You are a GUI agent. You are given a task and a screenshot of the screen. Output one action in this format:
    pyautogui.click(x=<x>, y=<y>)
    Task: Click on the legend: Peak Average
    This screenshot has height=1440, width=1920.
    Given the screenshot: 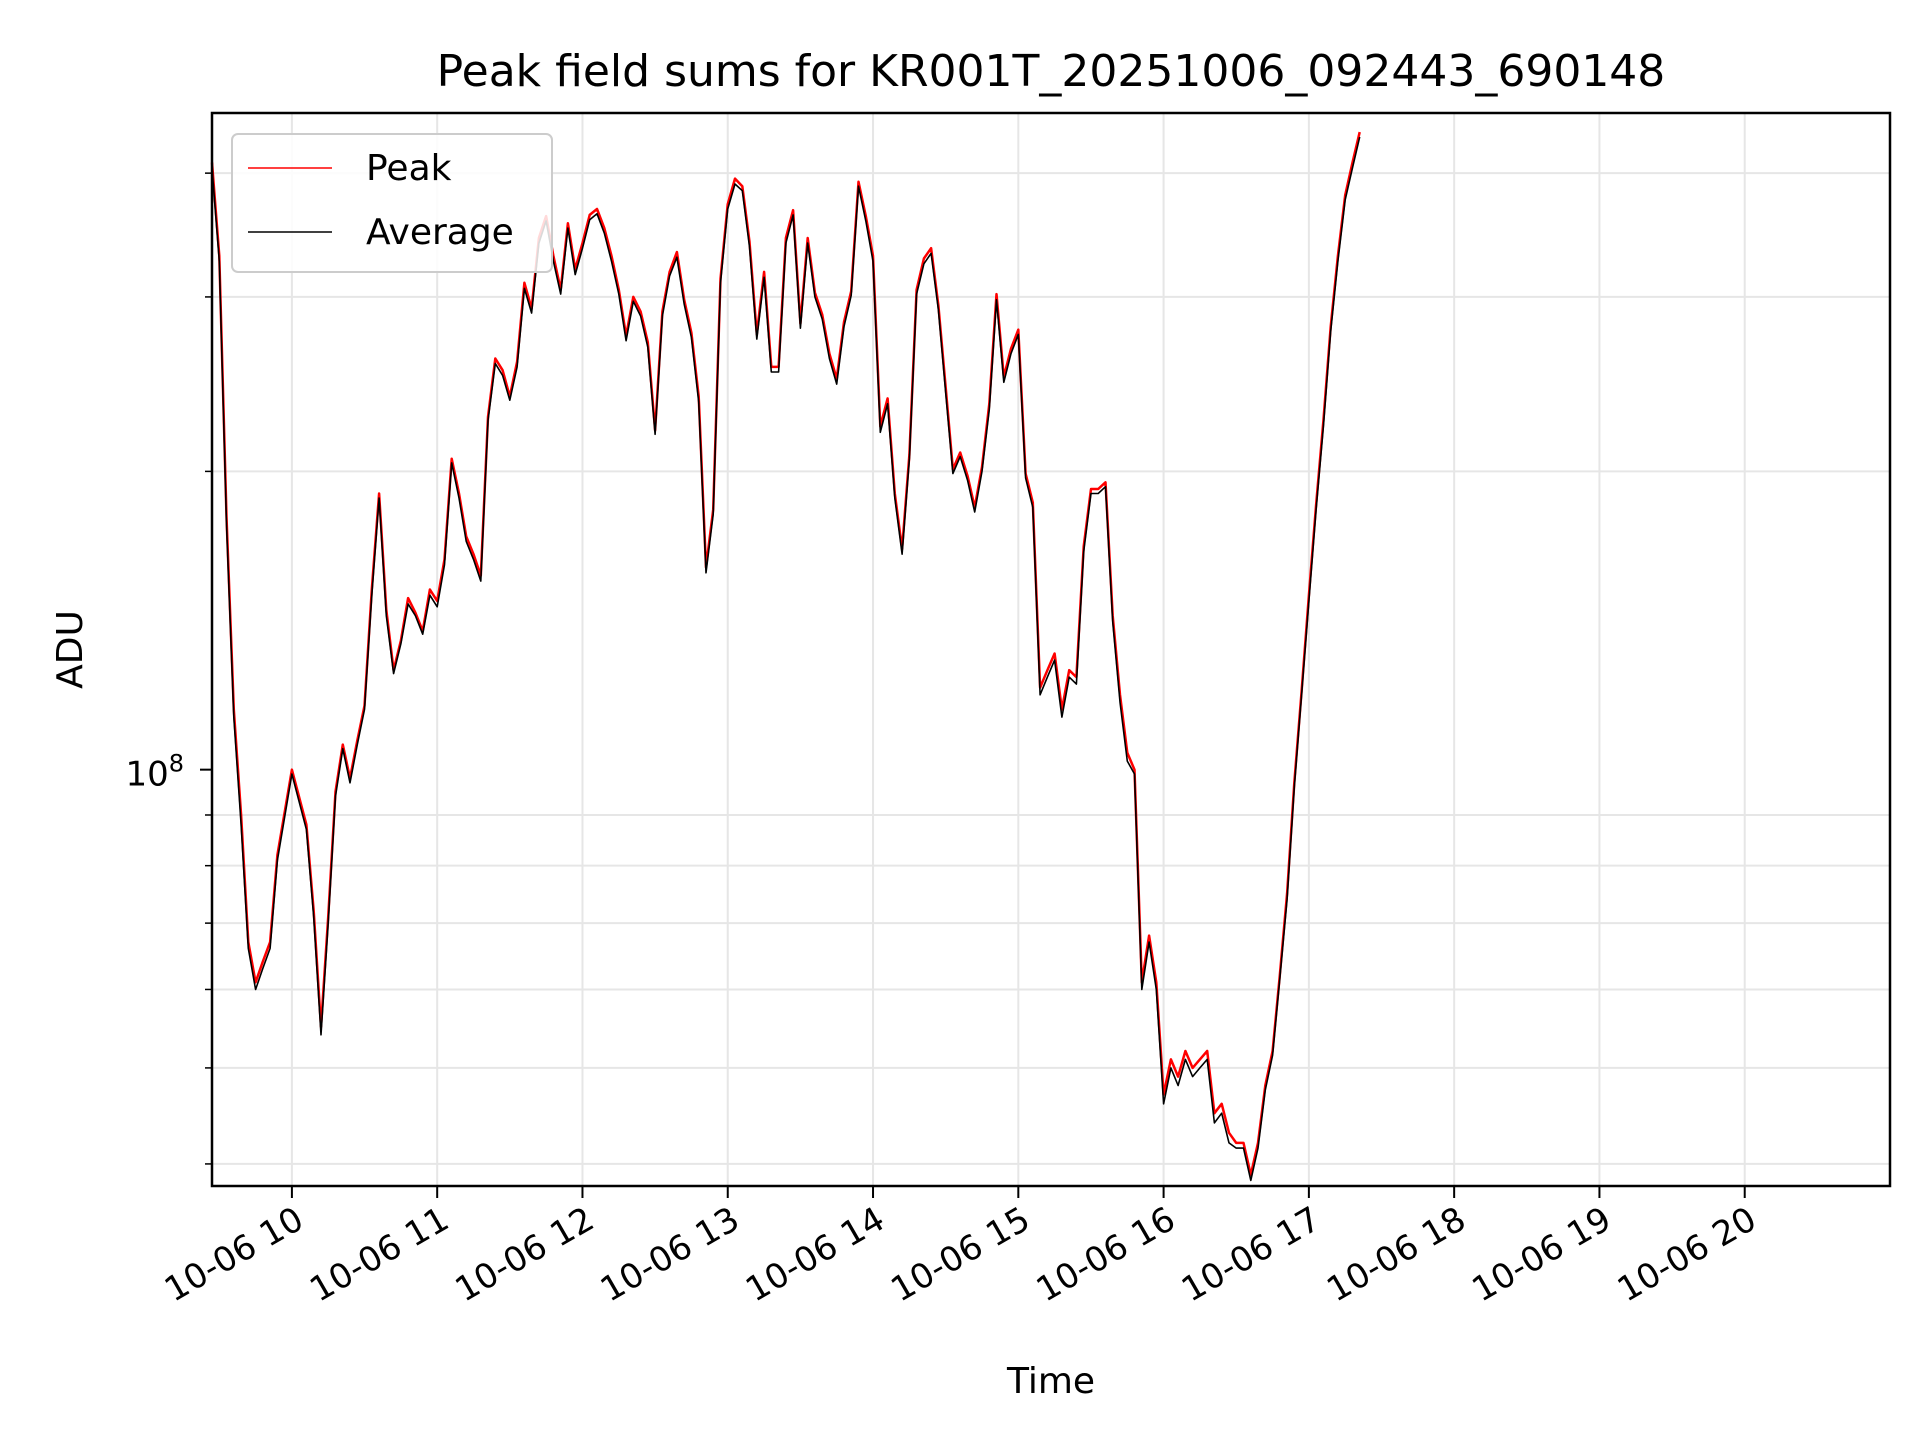 What is the action you would take?
    pyautogui.click(x=392, y=203)
    